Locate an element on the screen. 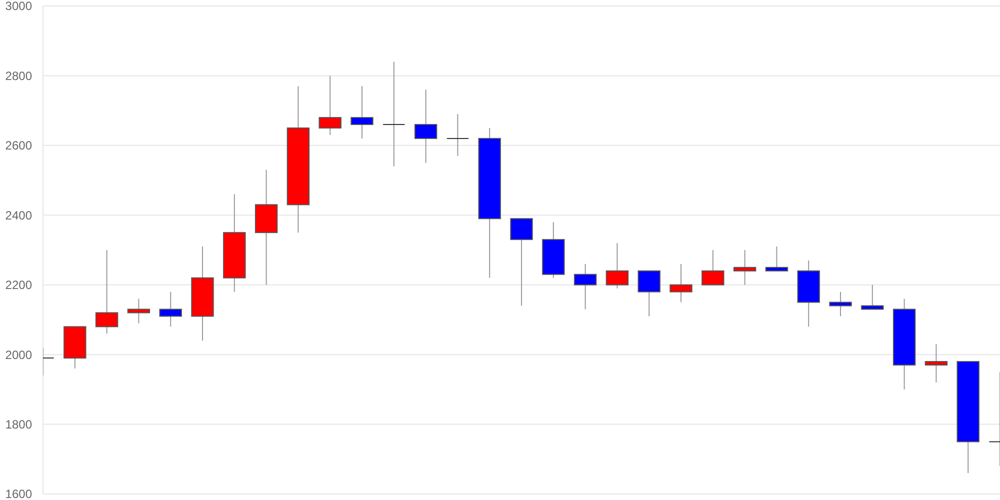  y-tick-label: 2200 is located at coordinates (18, 285).